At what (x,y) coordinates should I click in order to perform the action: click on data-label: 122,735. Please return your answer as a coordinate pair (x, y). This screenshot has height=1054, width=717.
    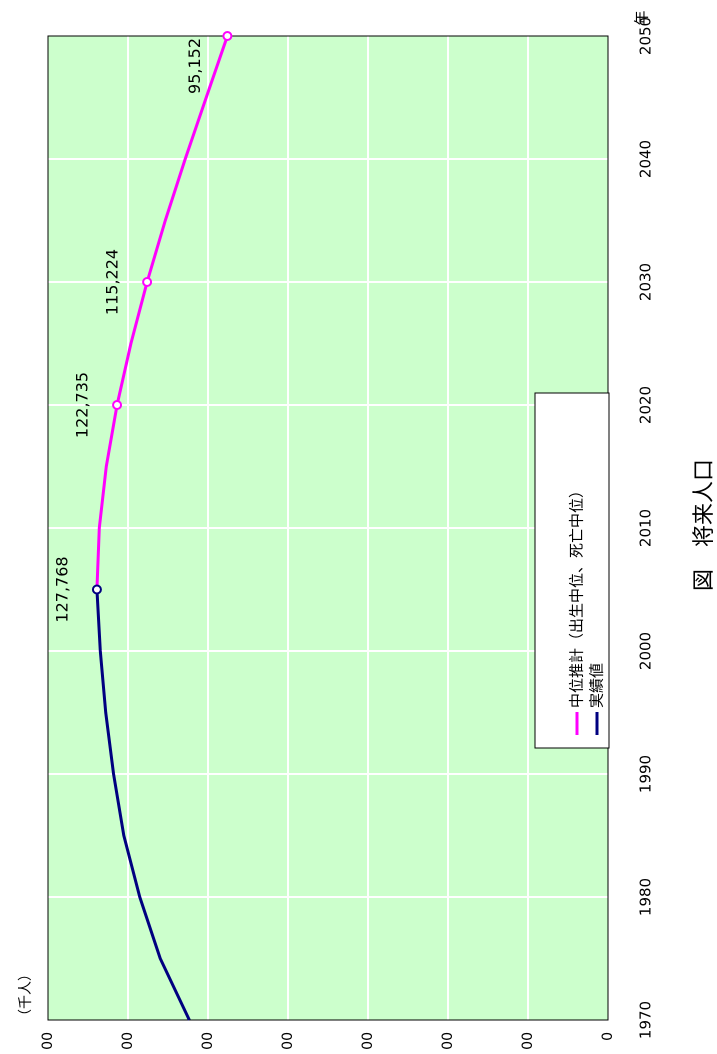
    Looking at the image, I should click on (82, 405).